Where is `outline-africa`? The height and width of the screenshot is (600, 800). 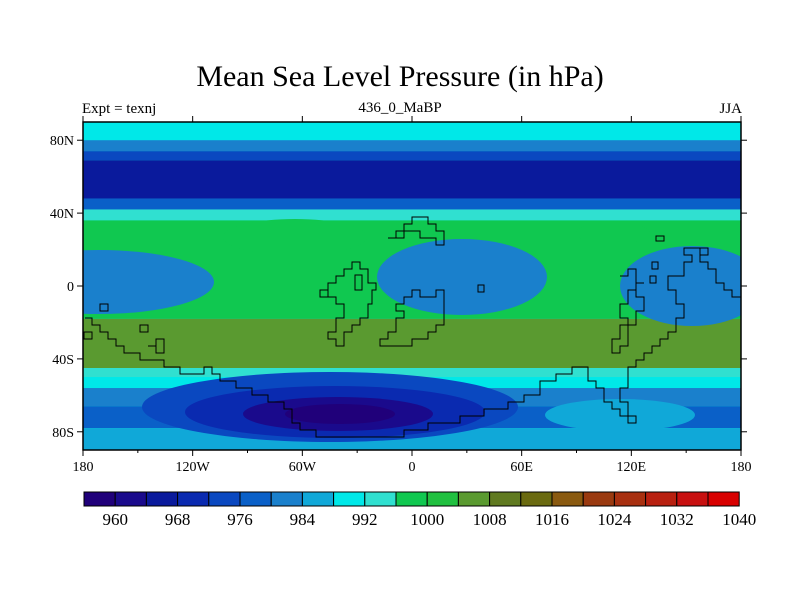
outline-africa is located at coordinates (348, 304).